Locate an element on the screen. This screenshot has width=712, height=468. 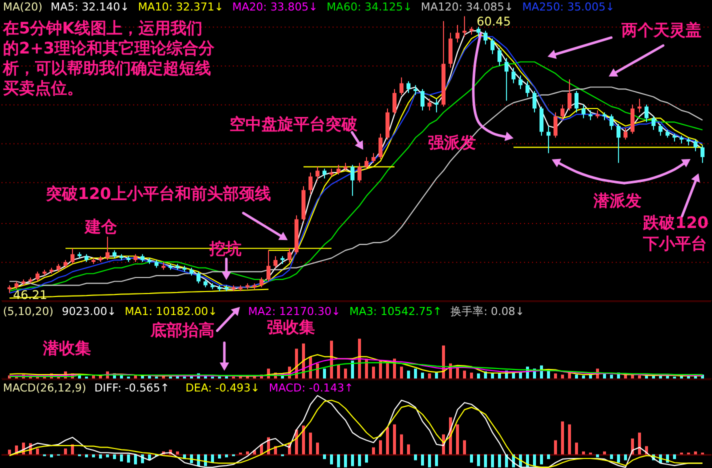
text: 9023.00↓ is located at coordinates (89, 311).